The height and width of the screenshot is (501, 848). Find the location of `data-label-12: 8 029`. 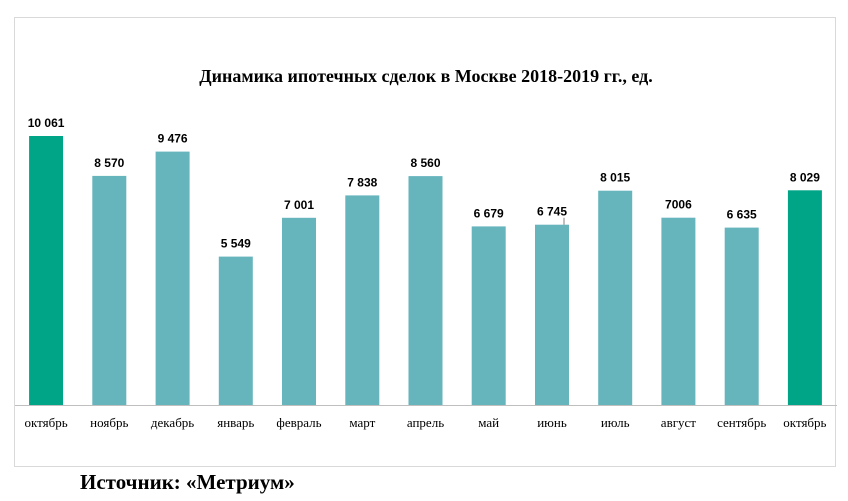

data-label-12: 8 029 is located at coordinates (805, 177).